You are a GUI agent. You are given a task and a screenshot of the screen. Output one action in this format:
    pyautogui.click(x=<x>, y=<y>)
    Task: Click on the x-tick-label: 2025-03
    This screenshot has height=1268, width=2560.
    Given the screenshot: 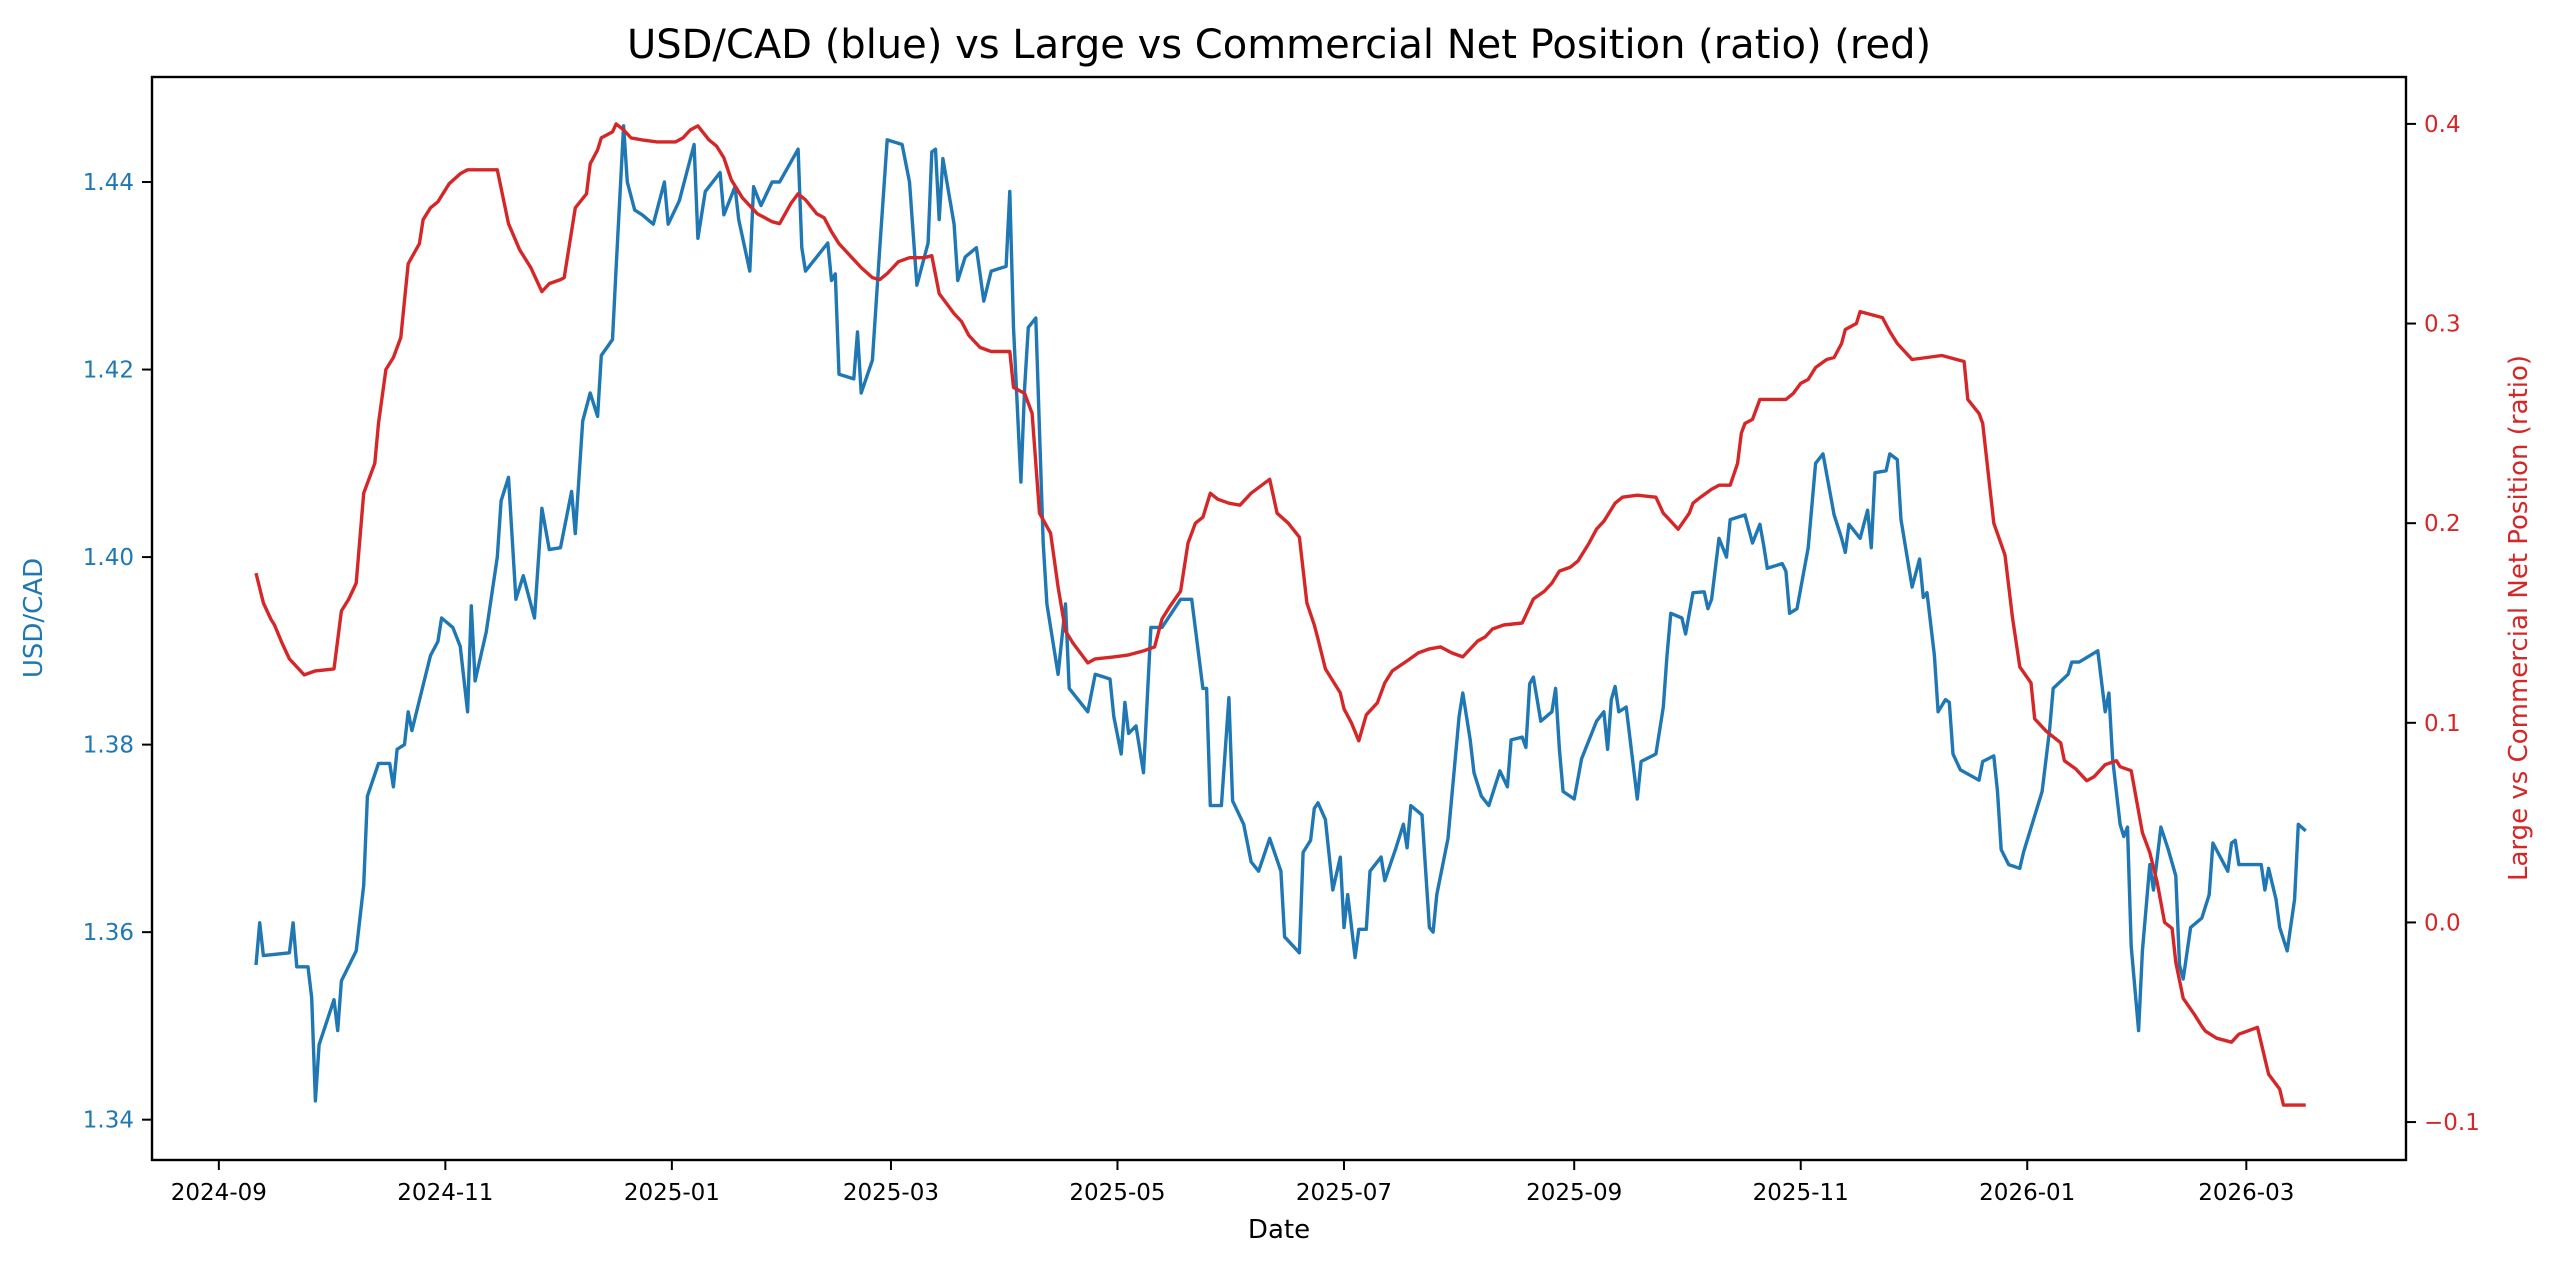 What is the action you would take?
    pyautogui.click(x=891, y=1193)
    